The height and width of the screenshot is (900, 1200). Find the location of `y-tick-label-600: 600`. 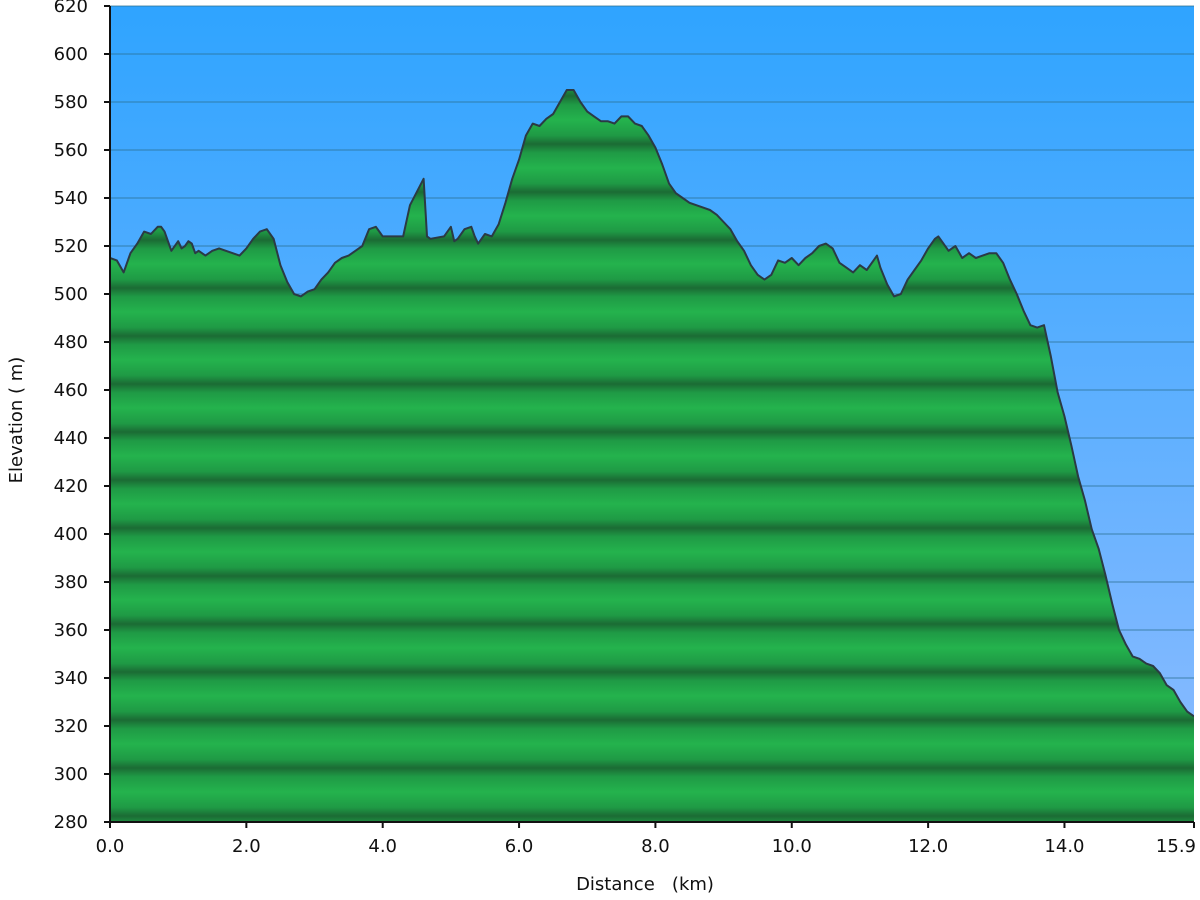

y-tick-label-600: 600 is located at coordinates (71, 54).